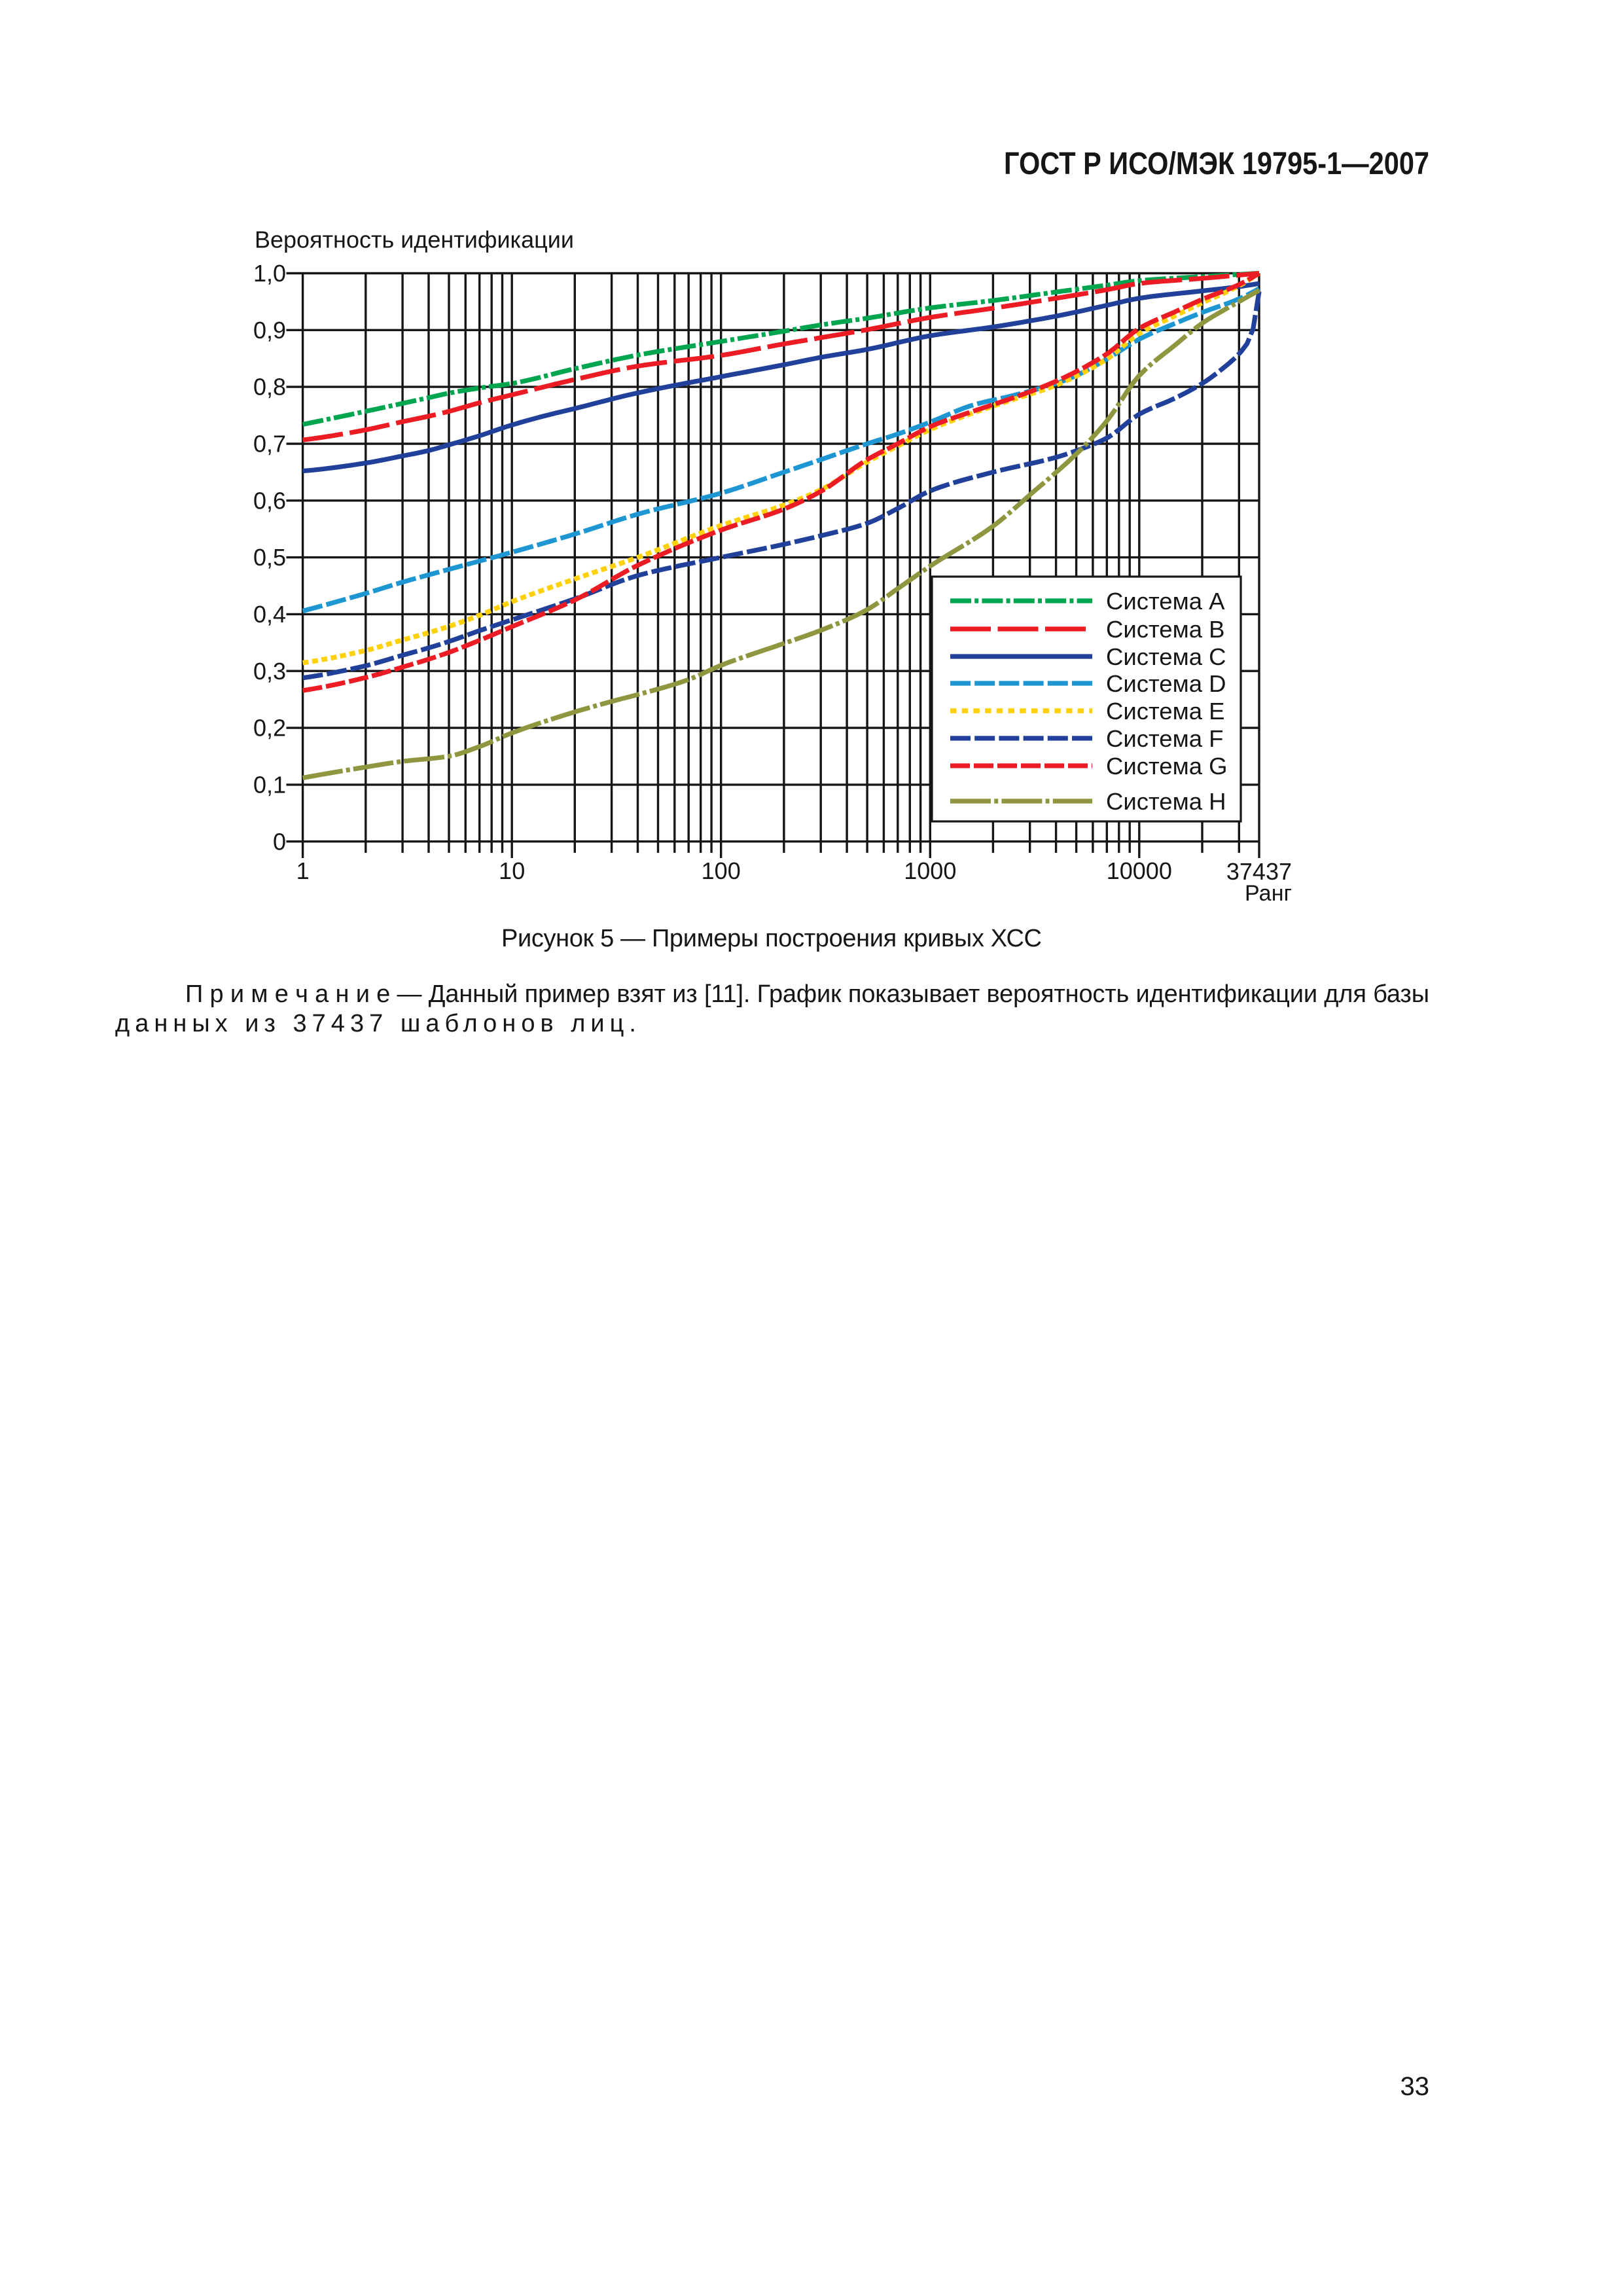 The width and height of the screenshot is (1623, 2296). What do you see at coordinates (1165, 629) in the screenshot?
I see `svg-text: Система B` at bounding box center [1165, 629].